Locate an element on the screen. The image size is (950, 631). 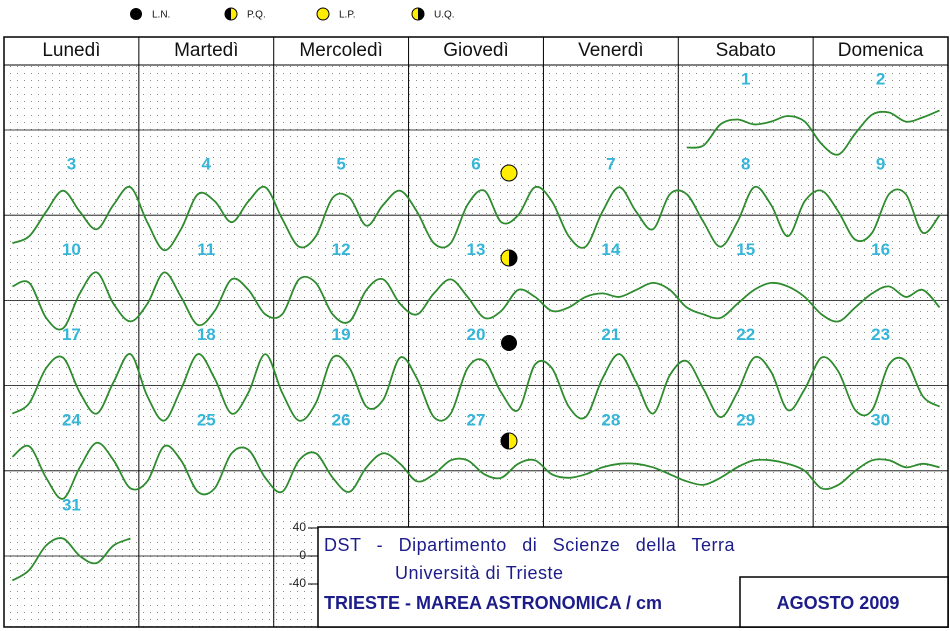
scale-tick-label: 0 is located at coordinates (302, 555).